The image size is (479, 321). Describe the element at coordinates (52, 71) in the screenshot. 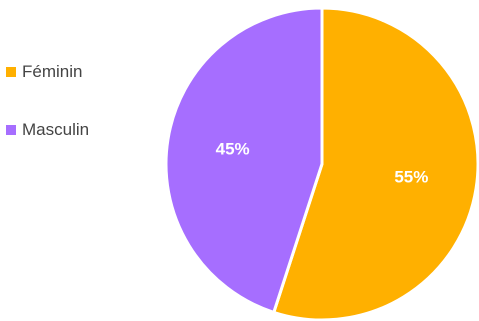

I see `legend-label-feminin: Féminin` at that location.